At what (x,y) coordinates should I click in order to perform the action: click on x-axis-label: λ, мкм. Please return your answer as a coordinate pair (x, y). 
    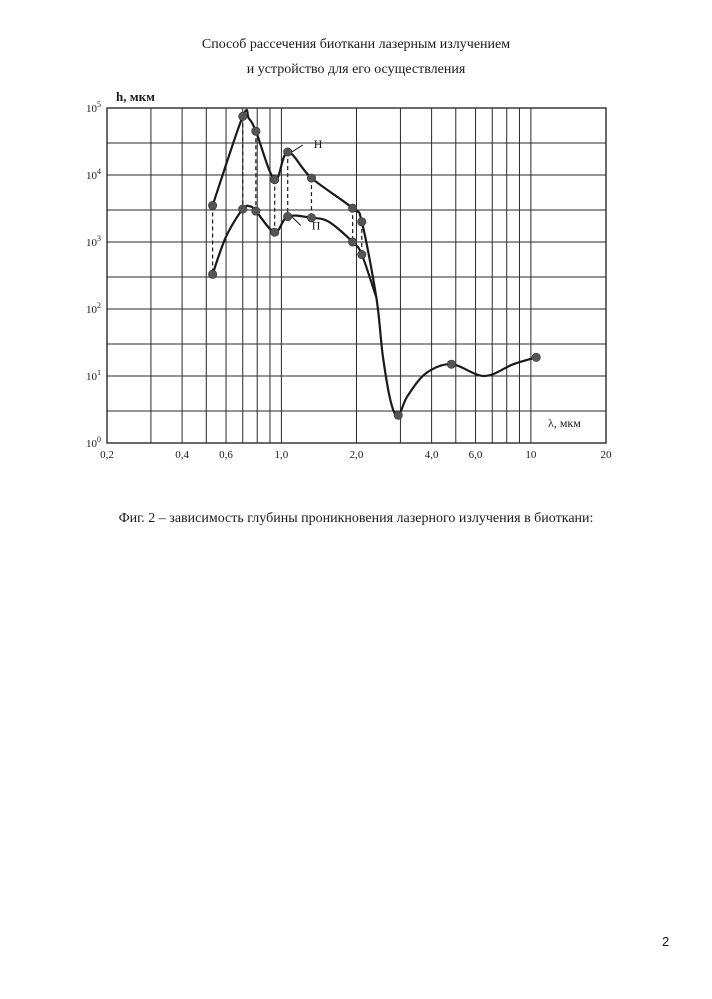
    Looking at the image, I should click on (564, 423).